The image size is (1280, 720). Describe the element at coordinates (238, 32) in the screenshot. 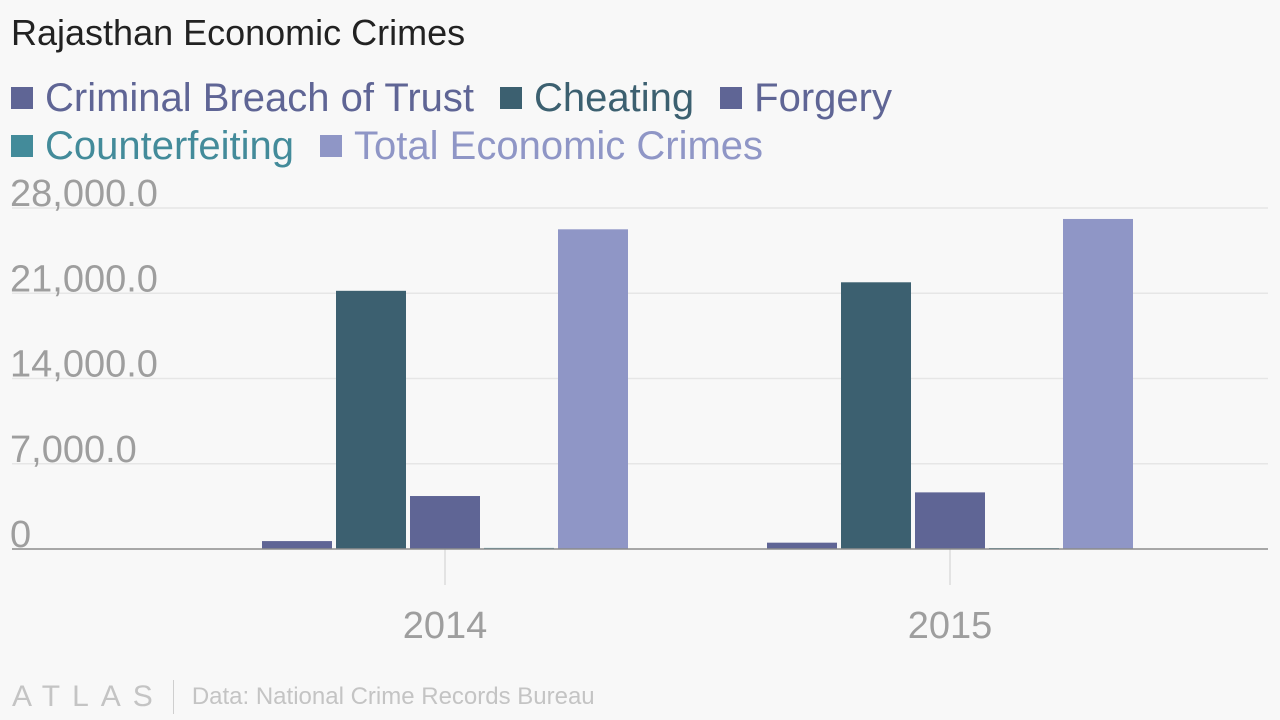

I see `chart-title: Rajasthan Economic Crimes` at that location.